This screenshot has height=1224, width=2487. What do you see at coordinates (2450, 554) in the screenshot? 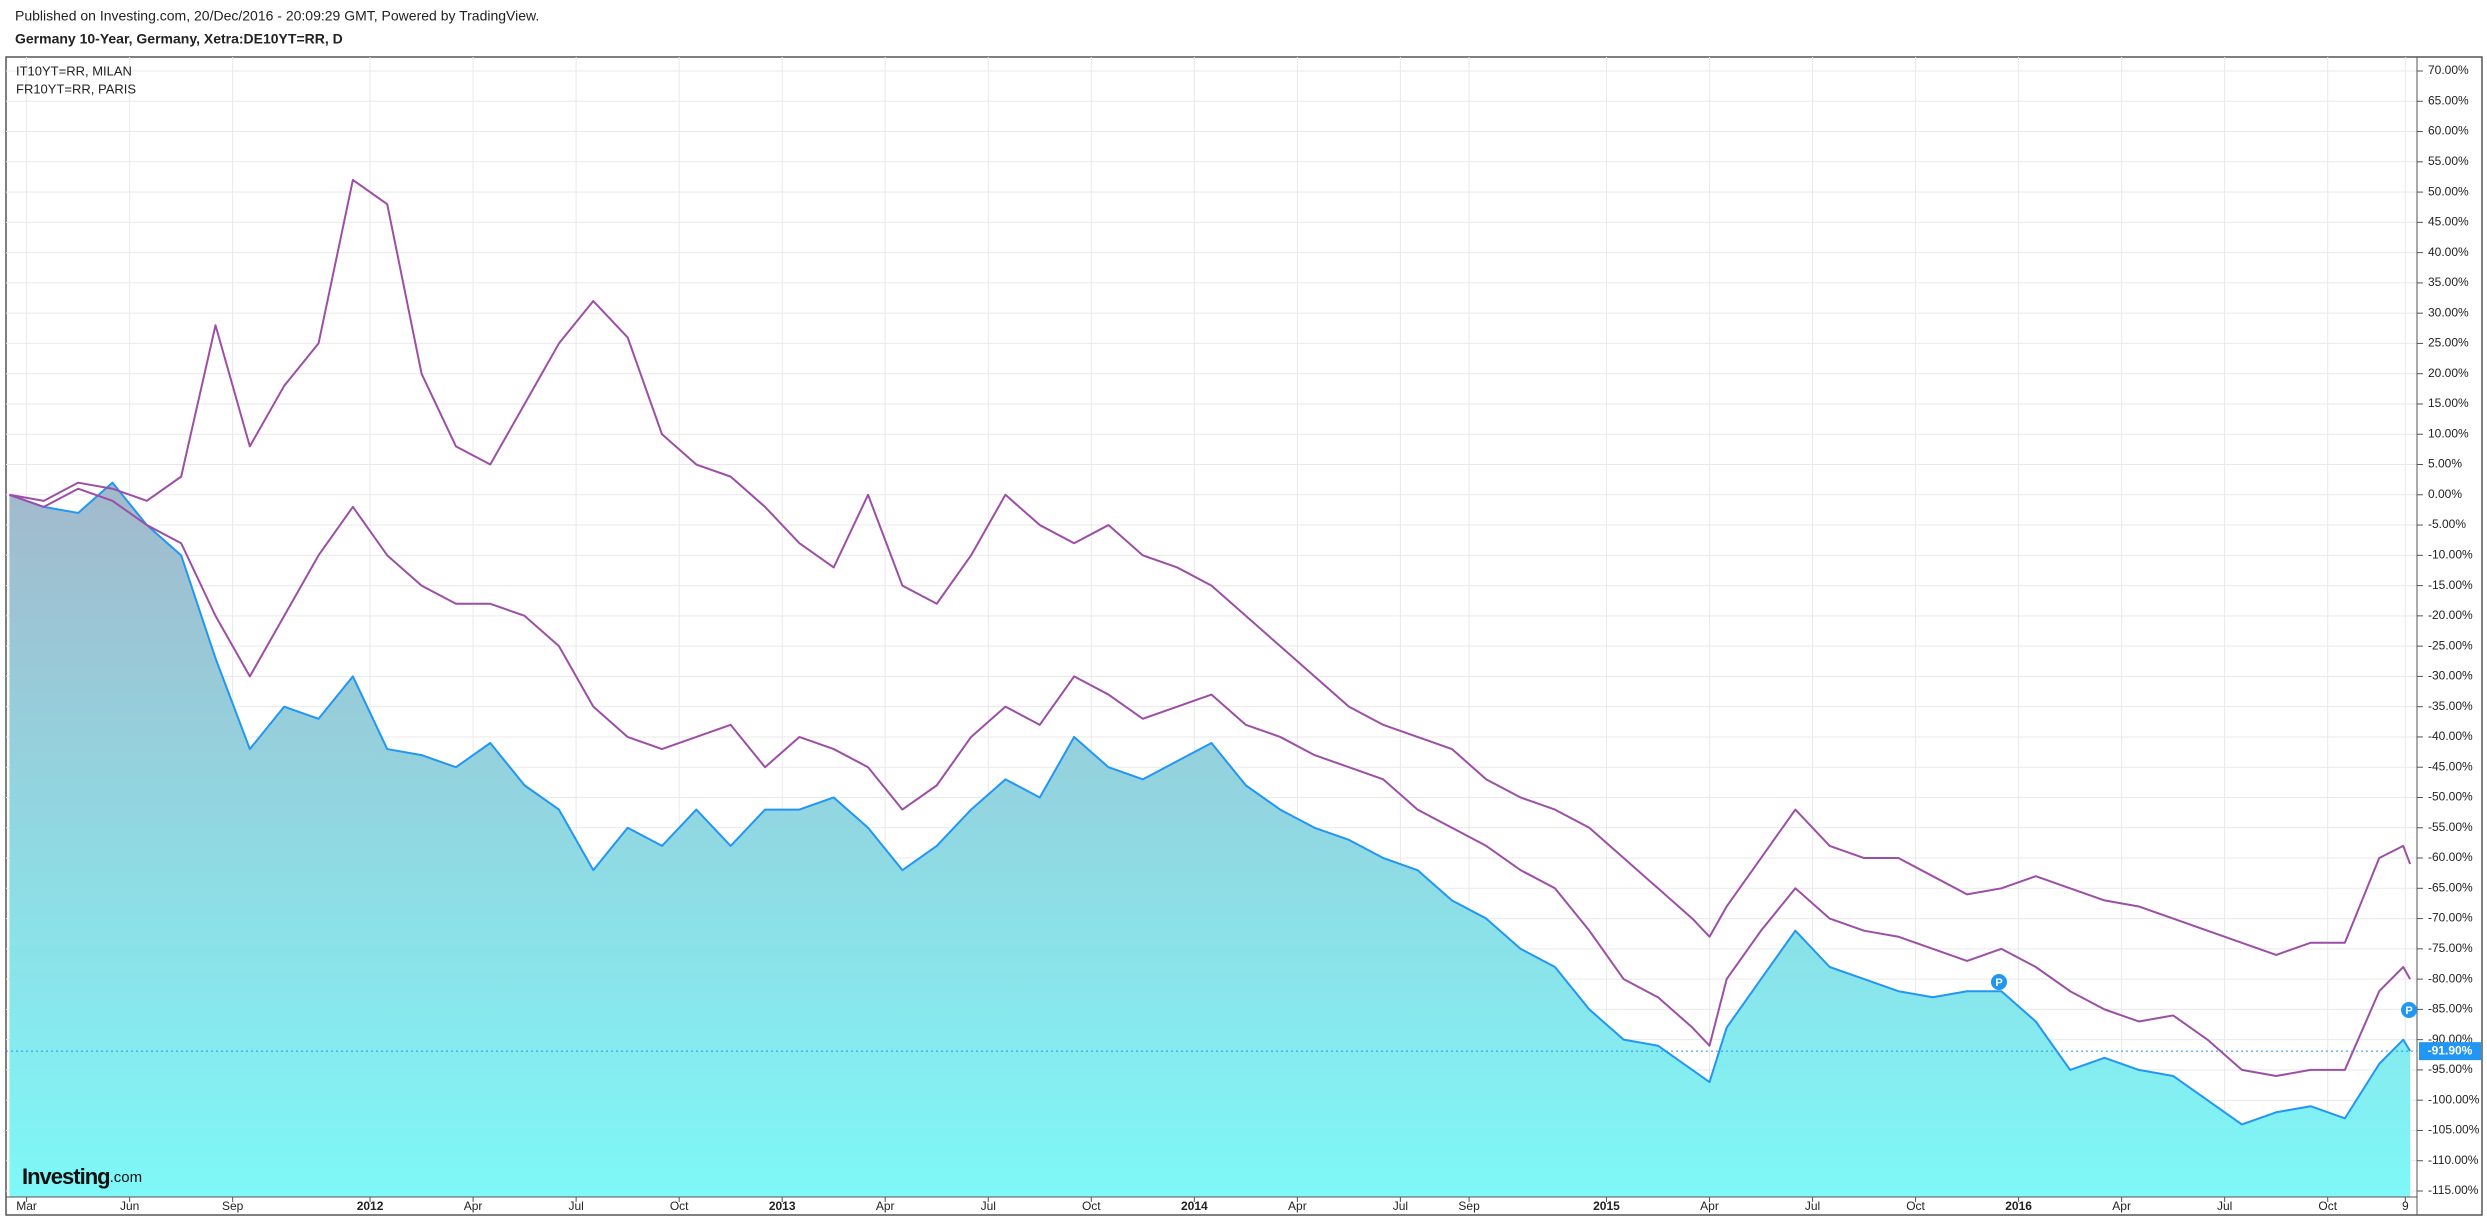
I see `y-tick-label: -10.00%` at bounding box center [2450, 554].